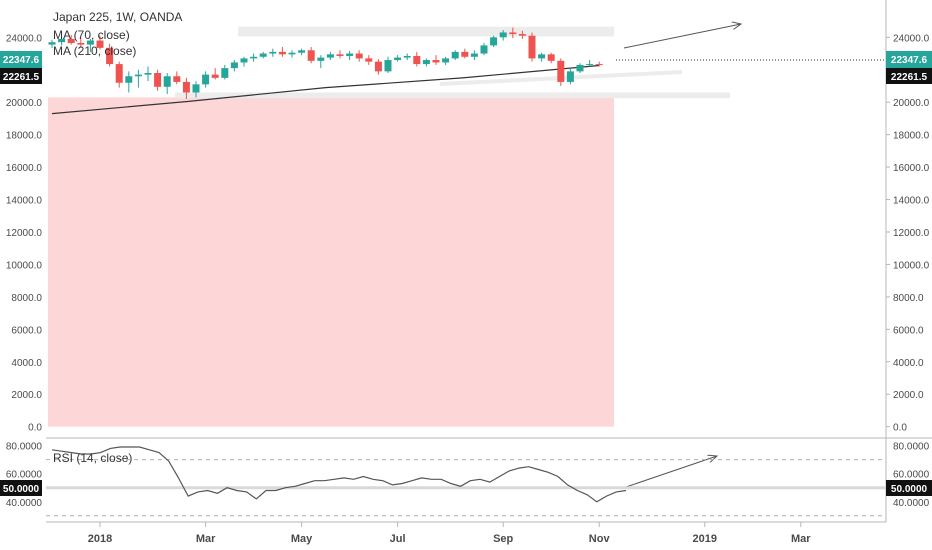  What do you see at coordinates (26, 298) in the screenshot?
I see `y-tick-label-left: 8000.0` at bounding box center [26, 298].